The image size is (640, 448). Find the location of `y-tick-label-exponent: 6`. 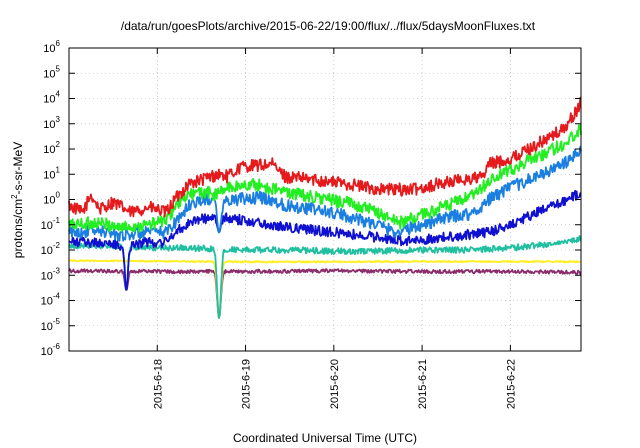

y-tick-label-exponent: 6 is located at coordinates (58, 43).